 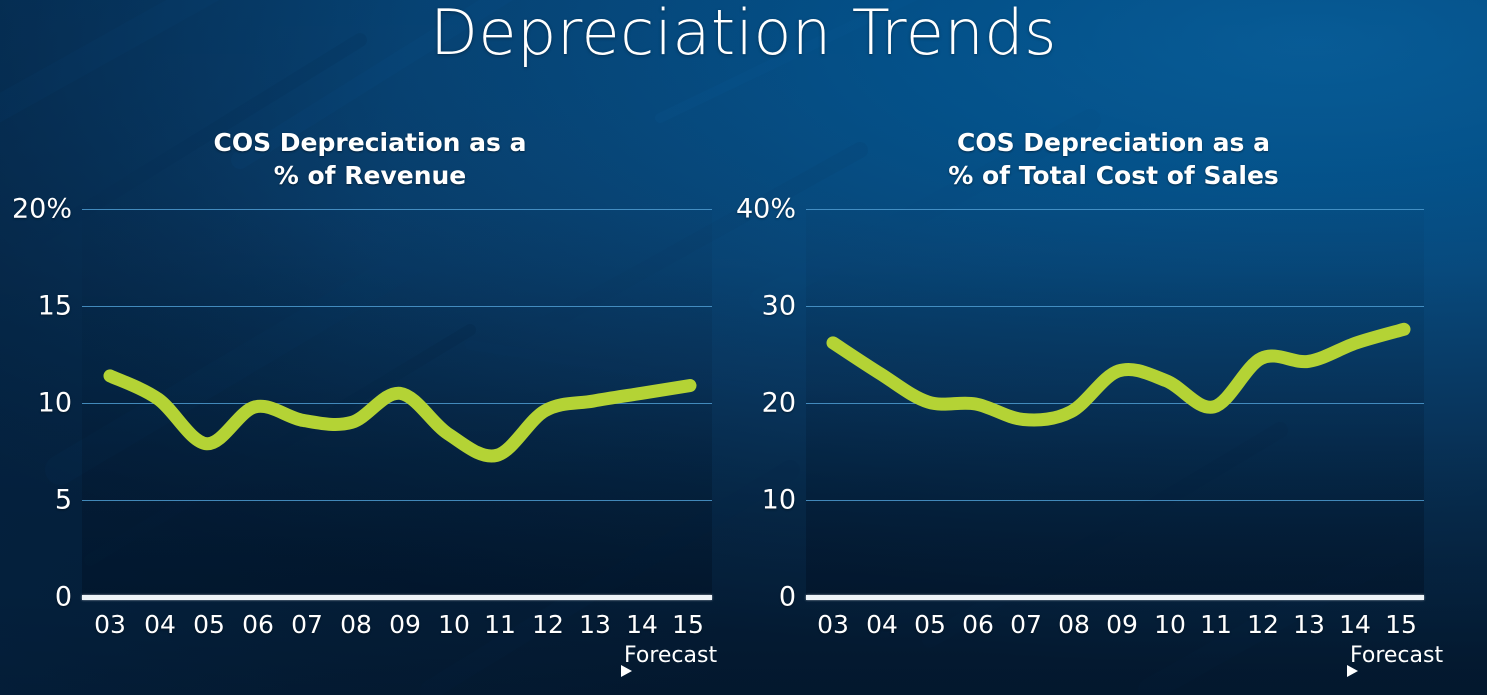 I want to click on y-tick-label: 20%, so click(x=41, y=209).